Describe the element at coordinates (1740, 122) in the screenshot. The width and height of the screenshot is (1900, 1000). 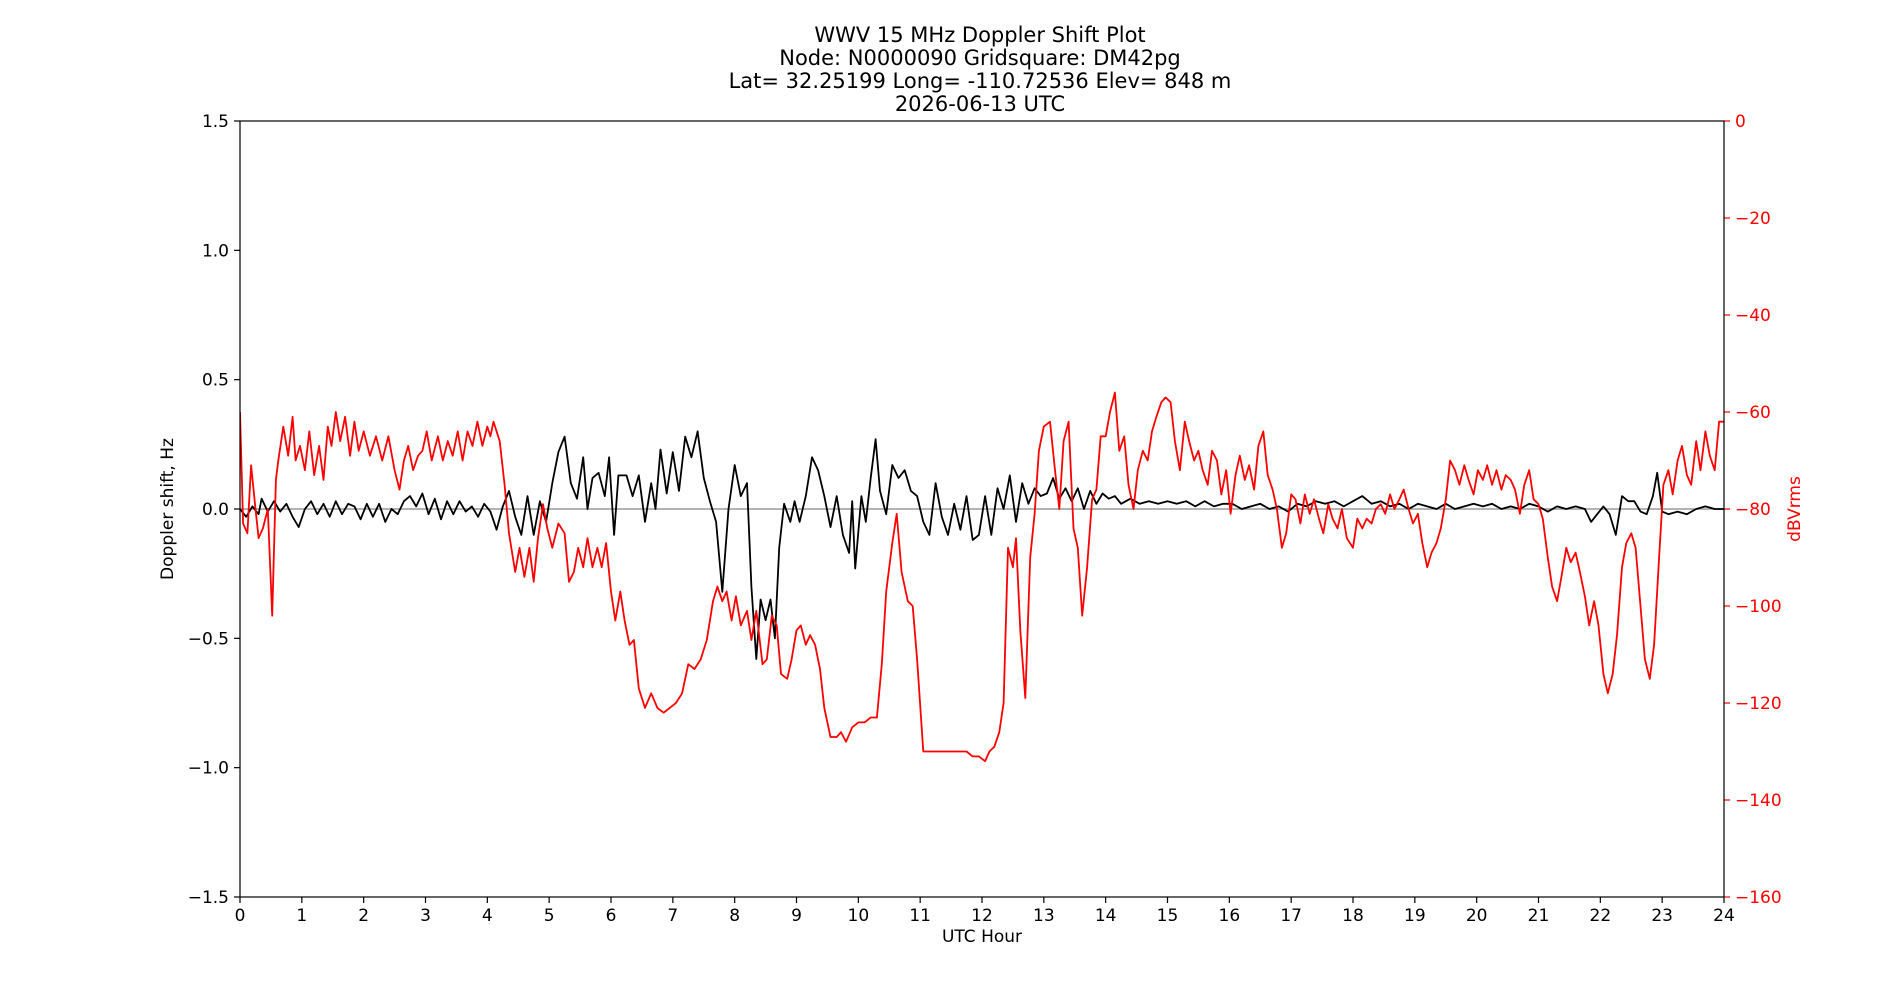
I see `y-right-tick-label: 0` at that location.